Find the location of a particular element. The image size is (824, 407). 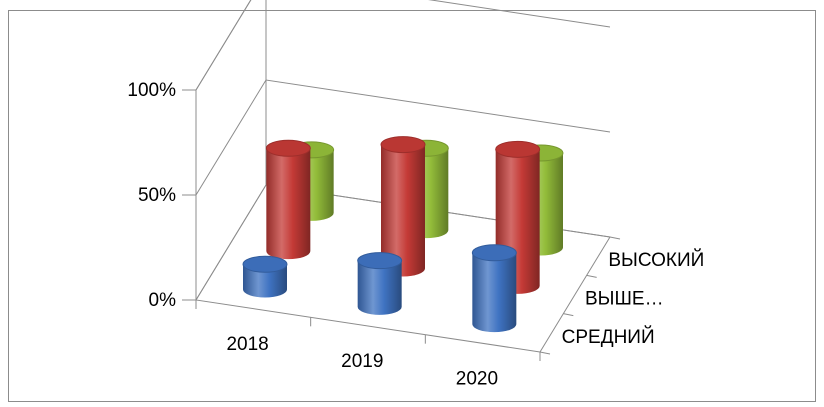

series-axis-label: СРЕДНИЙ is located at coordinates (608, 337).